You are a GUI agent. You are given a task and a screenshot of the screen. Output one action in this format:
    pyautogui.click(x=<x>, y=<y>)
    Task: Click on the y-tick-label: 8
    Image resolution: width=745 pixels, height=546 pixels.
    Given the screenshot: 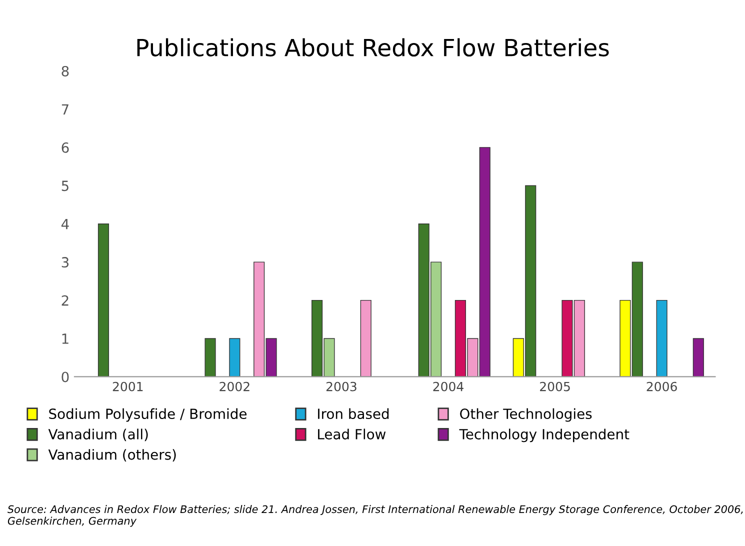 What is the action you would take?
    pyautogui.click(x=65, y=71)
    